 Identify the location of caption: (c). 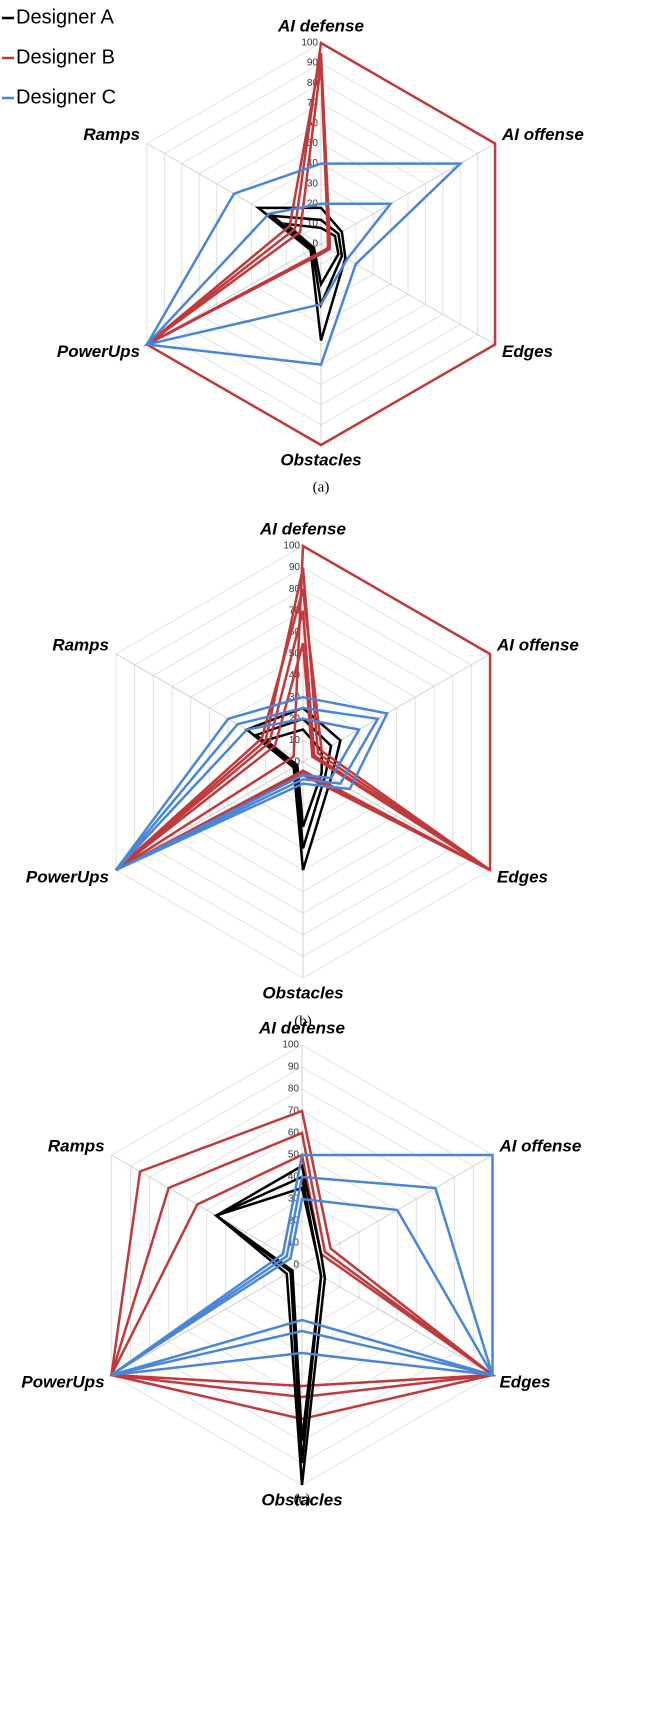
(302, 1499).